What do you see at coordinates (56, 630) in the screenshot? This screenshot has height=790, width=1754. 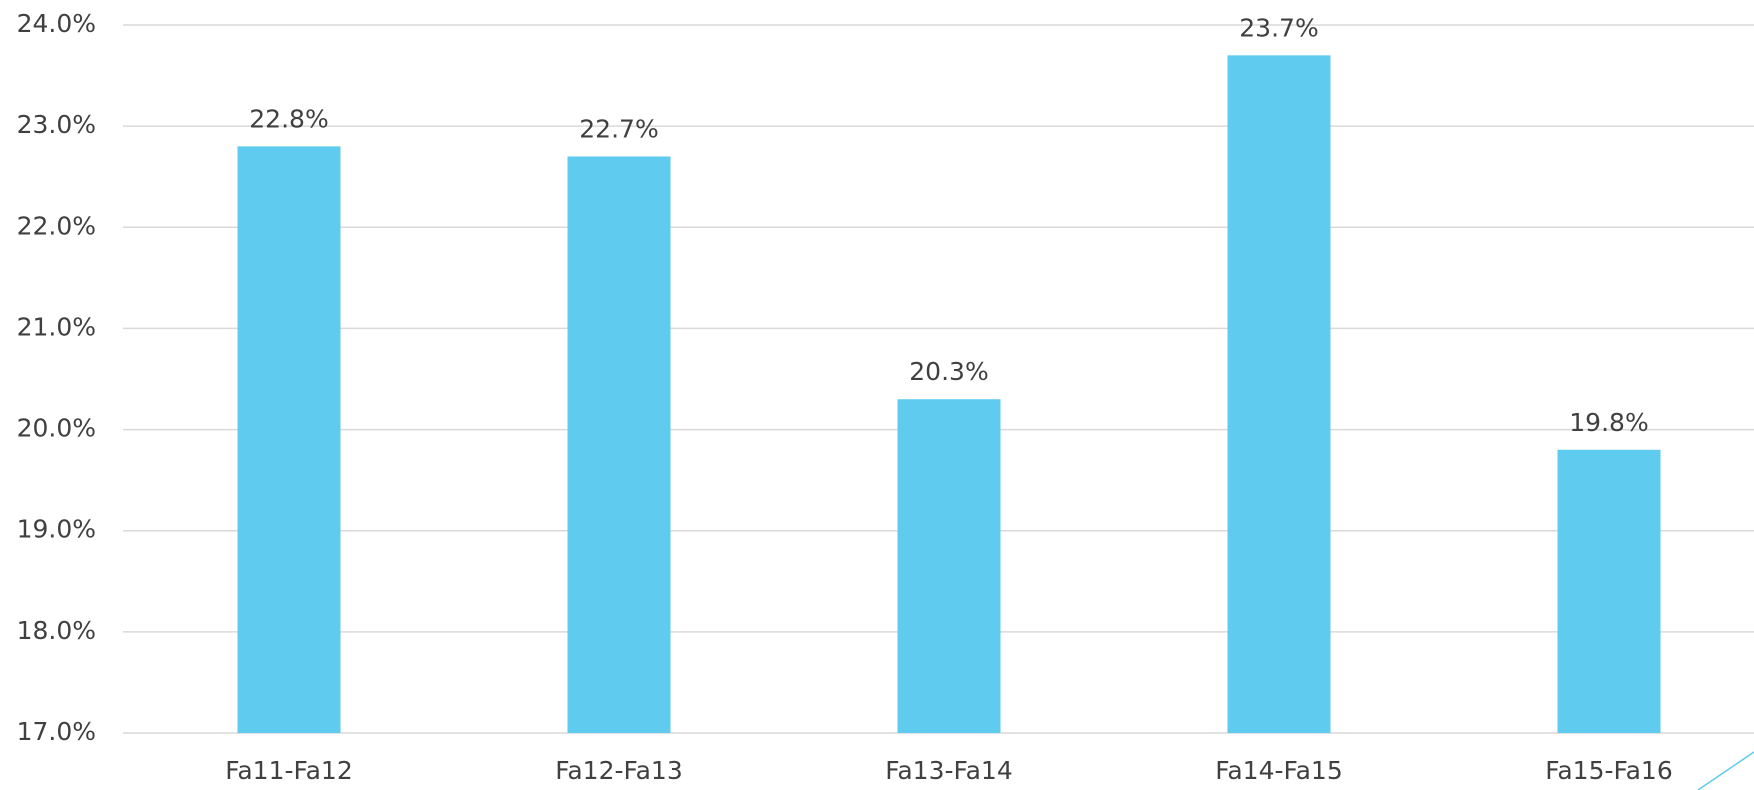 I see `y-tick-label: 18.0%` at bounding box center [56, 630].